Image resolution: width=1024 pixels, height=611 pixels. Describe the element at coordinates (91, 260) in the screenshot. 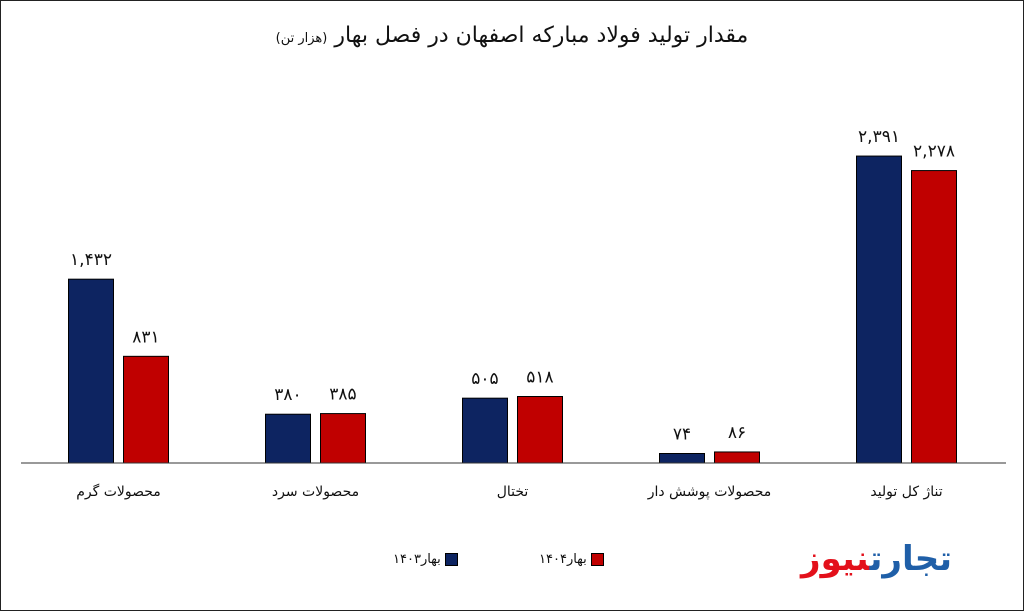

I see `data-label: ۱,۴۳۲` at that location.